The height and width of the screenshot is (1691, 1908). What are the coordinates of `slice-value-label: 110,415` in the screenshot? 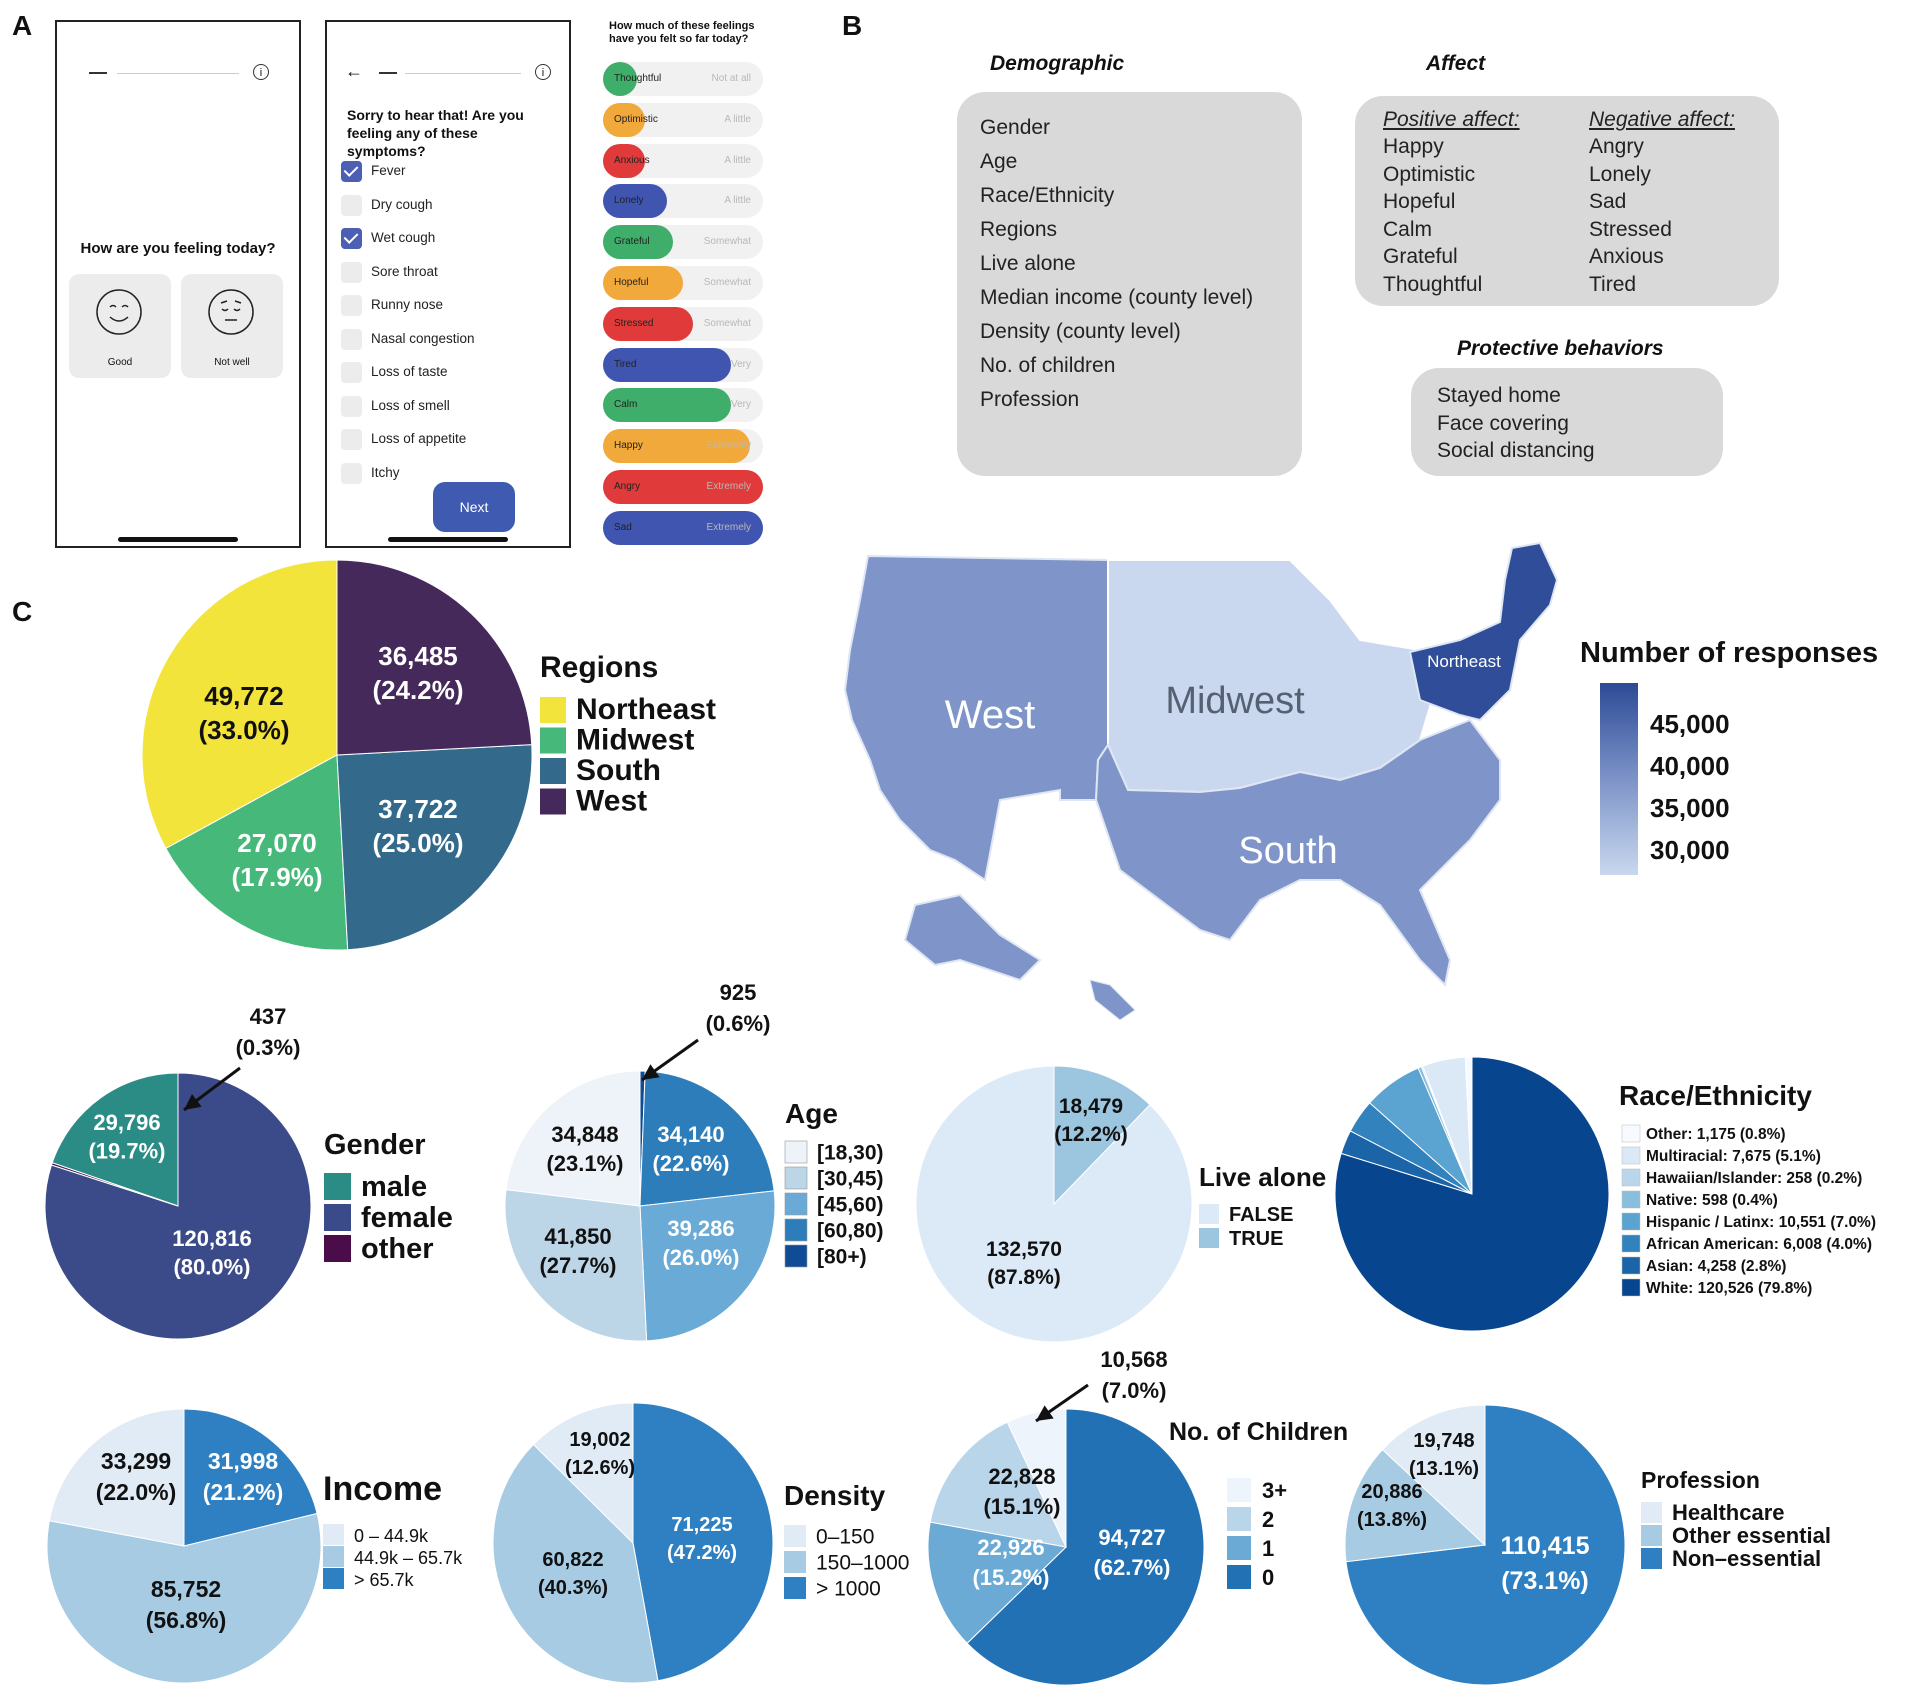 It's located at (1545, 1546).